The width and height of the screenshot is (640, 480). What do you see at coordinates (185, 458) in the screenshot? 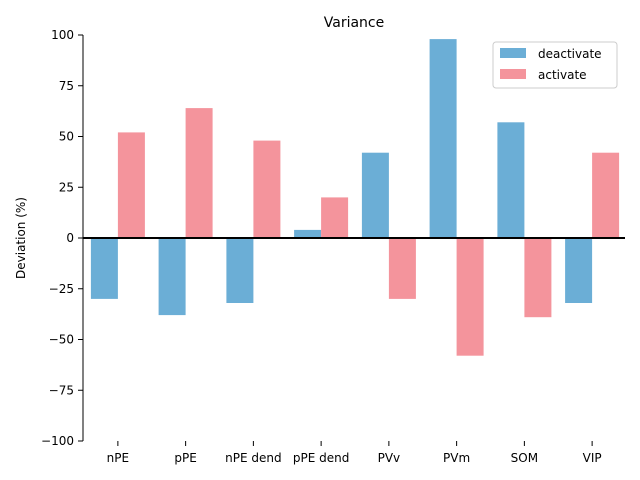
I see `x-tick-label: pPE` at bounding box center [185, 458].